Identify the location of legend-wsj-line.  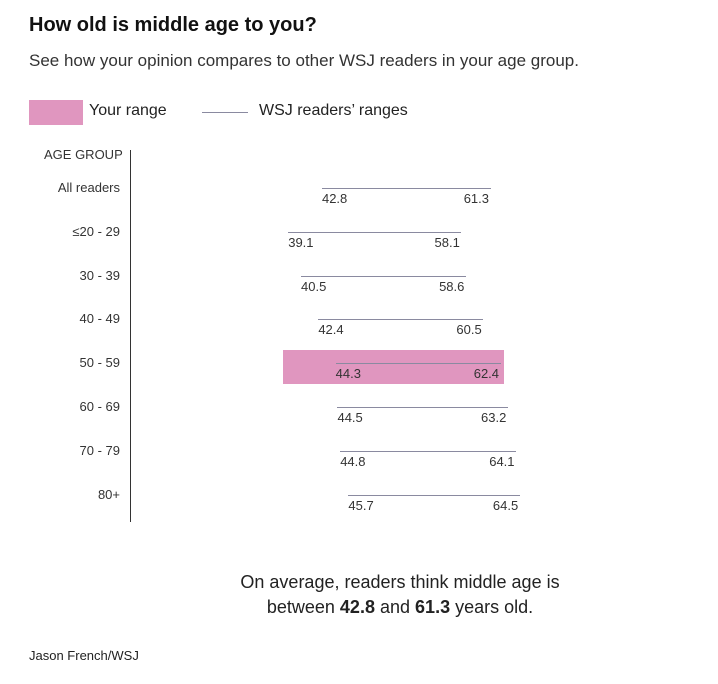
(225, 112).